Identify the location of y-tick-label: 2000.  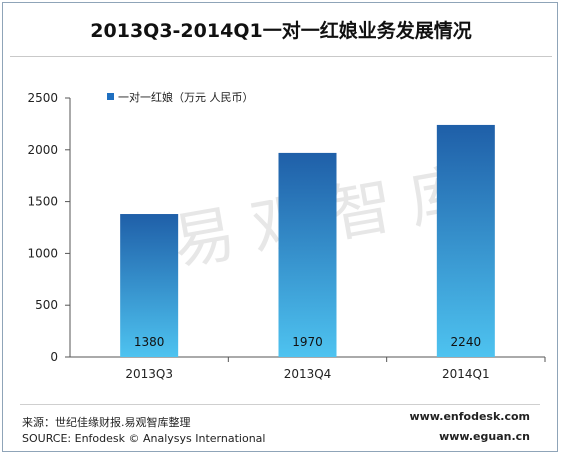
(42, 150).